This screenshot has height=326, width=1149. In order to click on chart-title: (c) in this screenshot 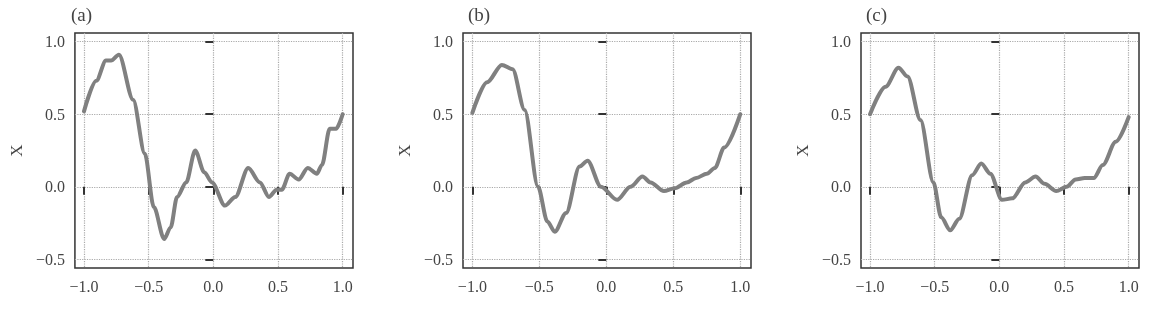, I will do `click(877, 15)`.